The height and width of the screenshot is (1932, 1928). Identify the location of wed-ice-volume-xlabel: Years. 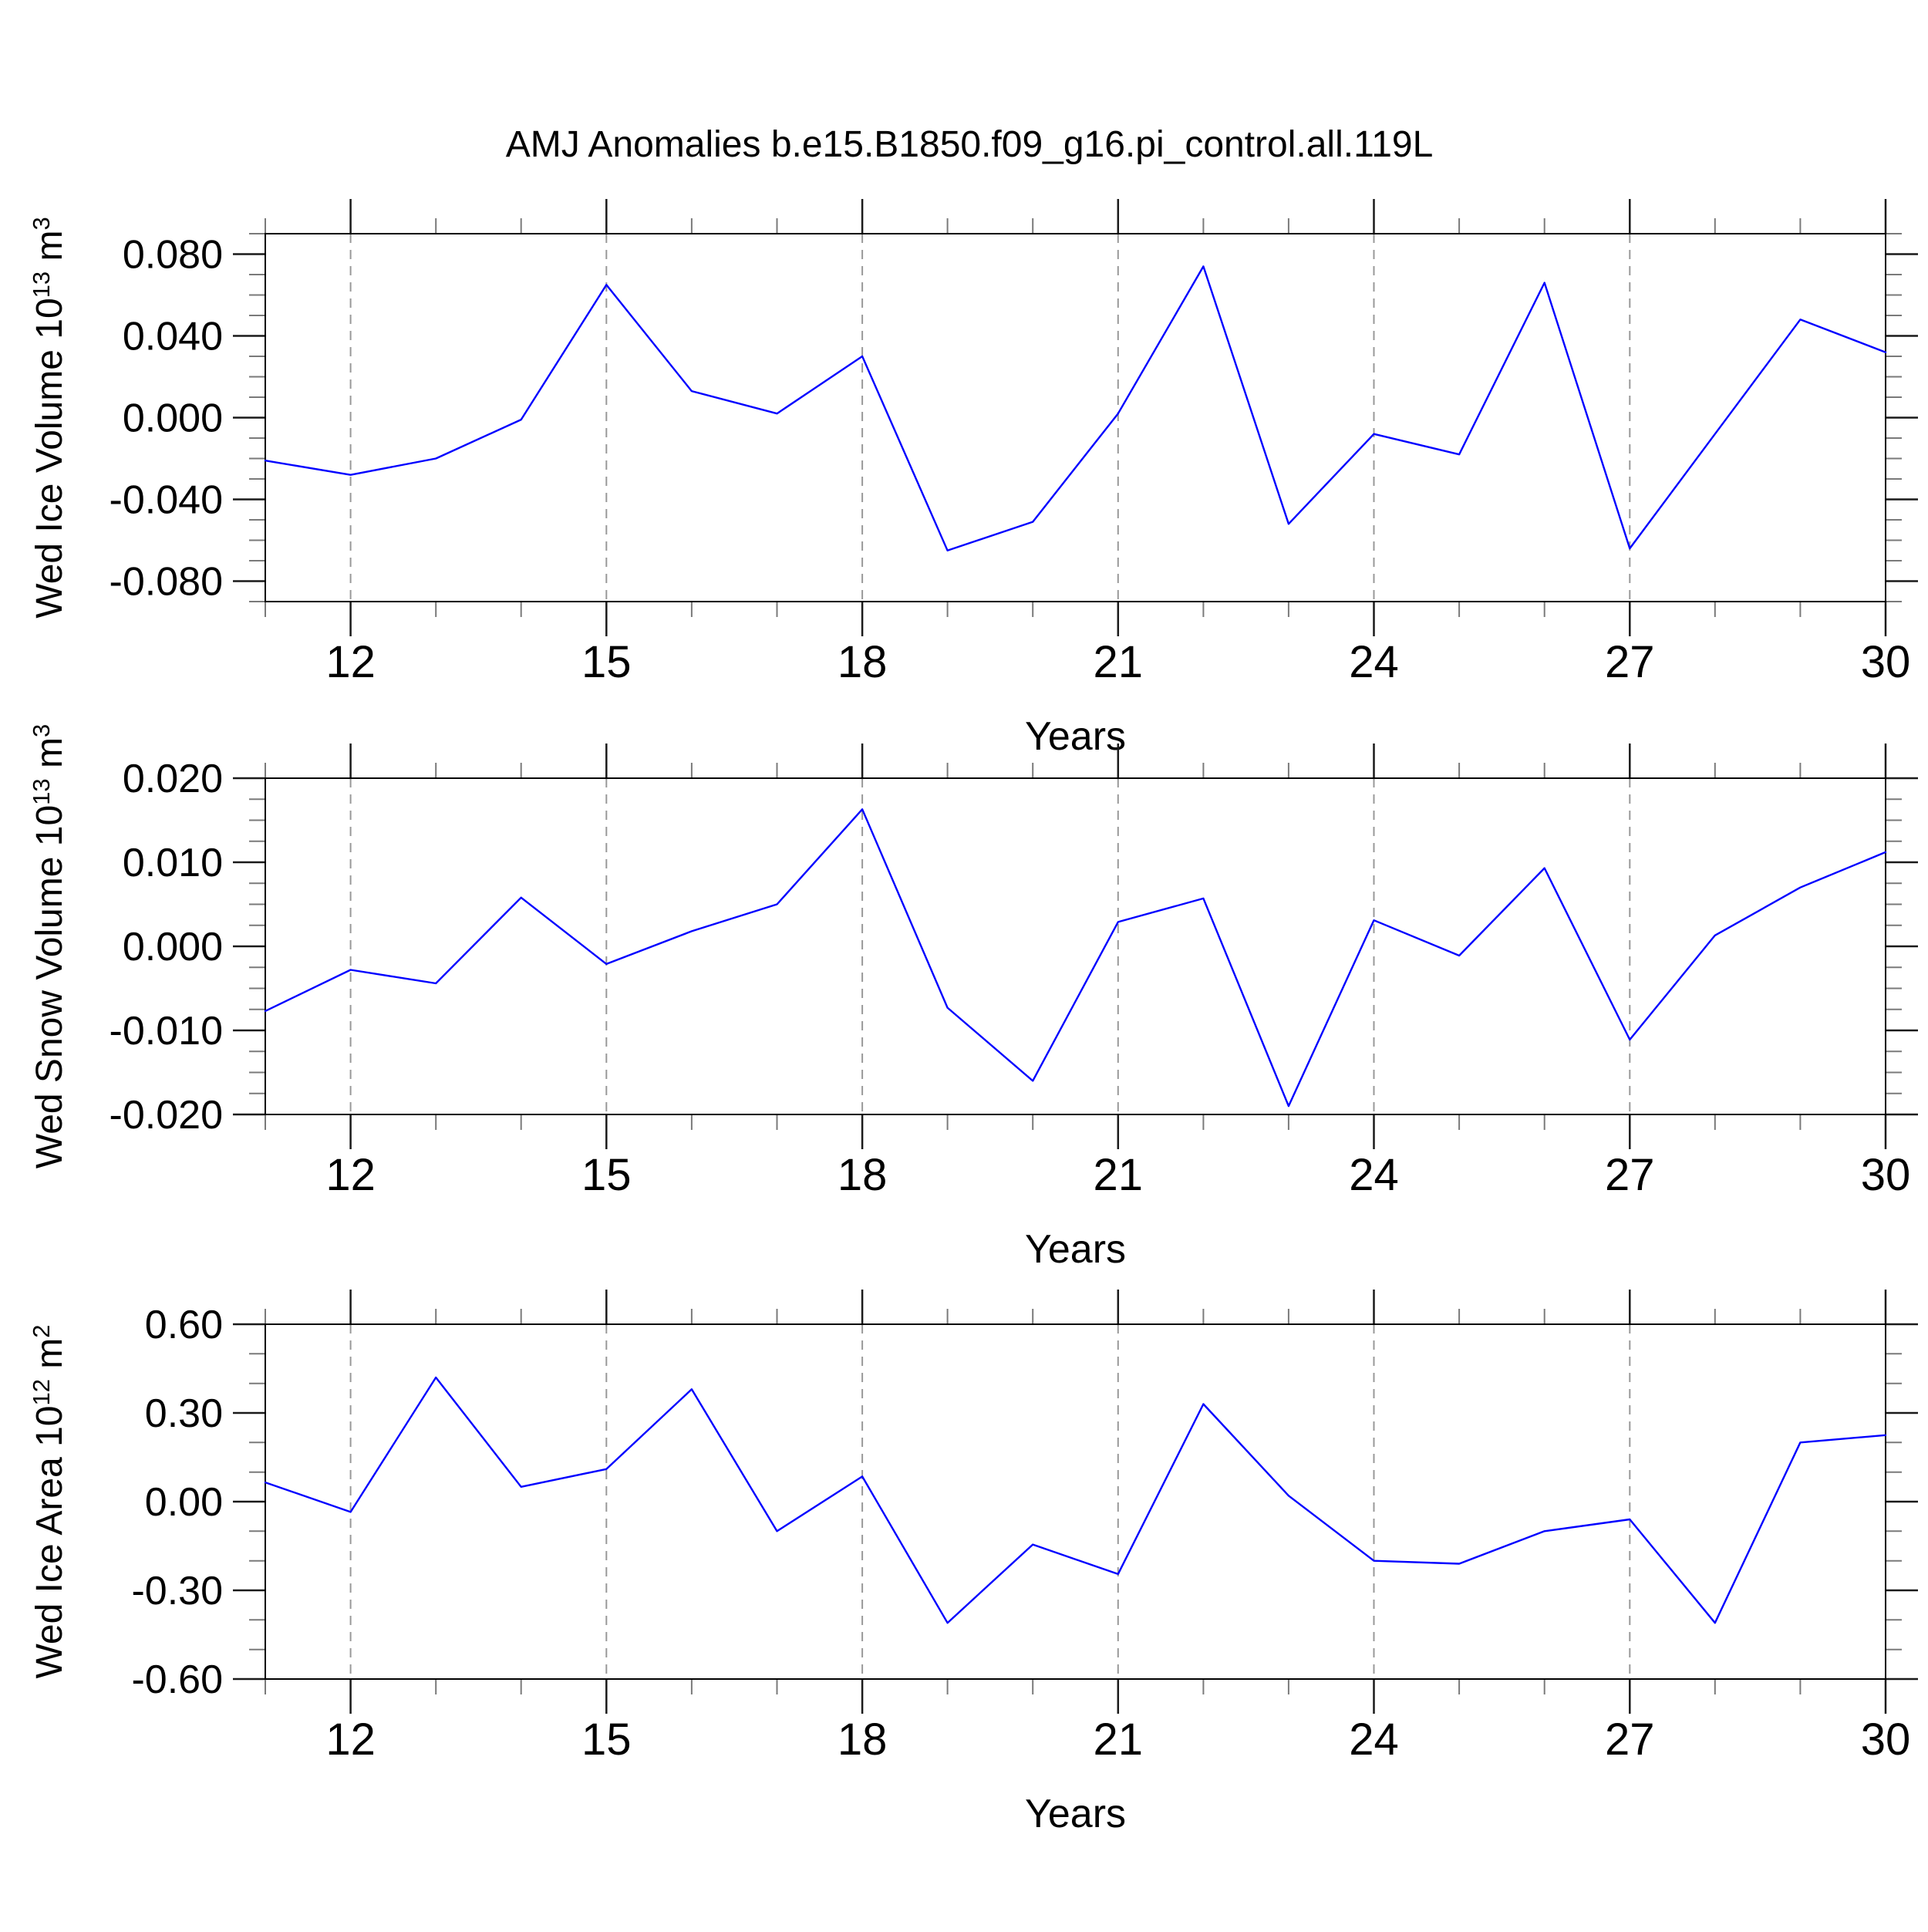
(1075, 736).